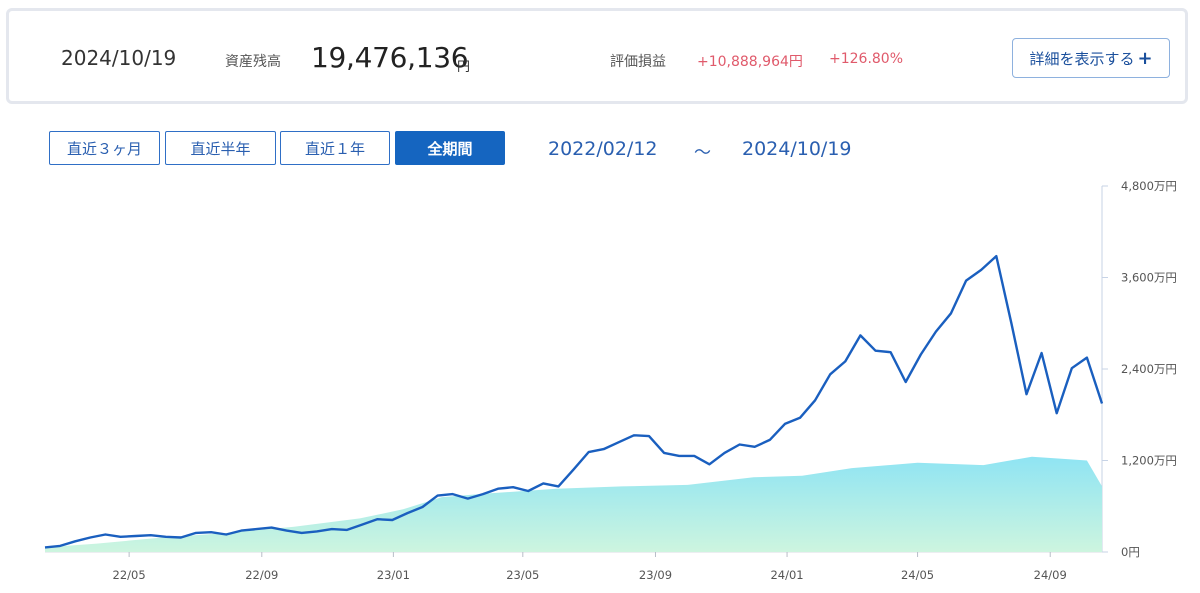  I want to click on show-details-button: 詳細を表示する +, so click(1091, 58).